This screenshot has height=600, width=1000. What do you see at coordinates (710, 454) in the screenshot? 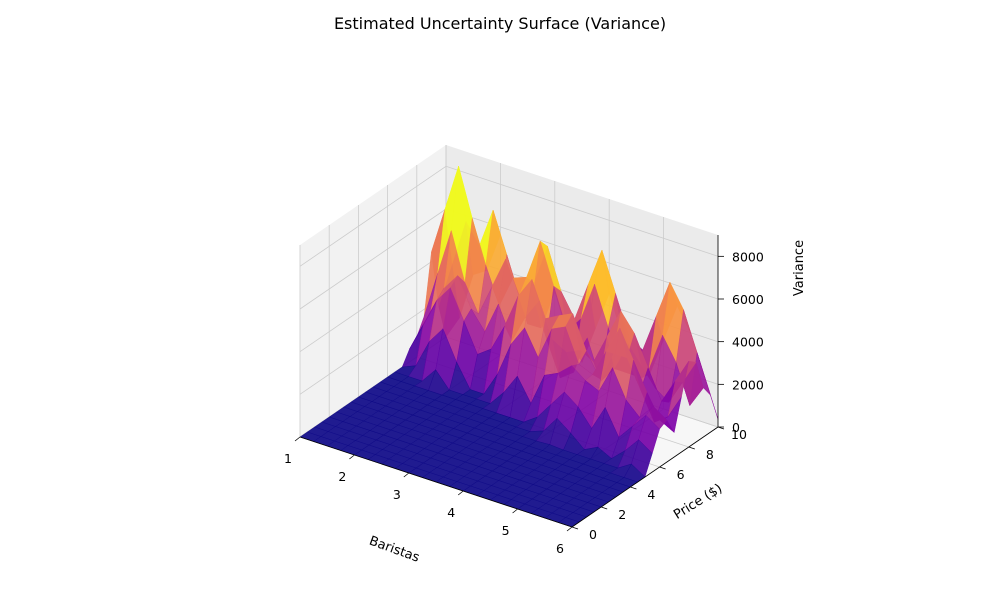
I see `y-tick-label: 8` at bounding box center [710, 454].